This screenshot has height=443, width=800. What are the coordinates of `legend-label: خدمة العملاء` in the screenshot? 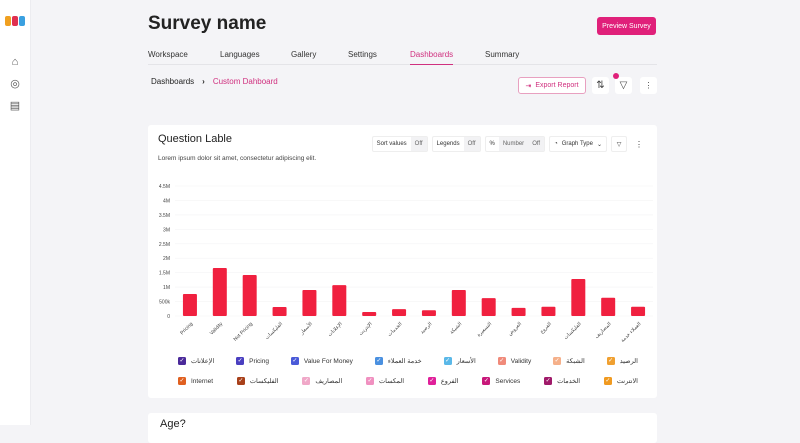 It's located at (404, 361).